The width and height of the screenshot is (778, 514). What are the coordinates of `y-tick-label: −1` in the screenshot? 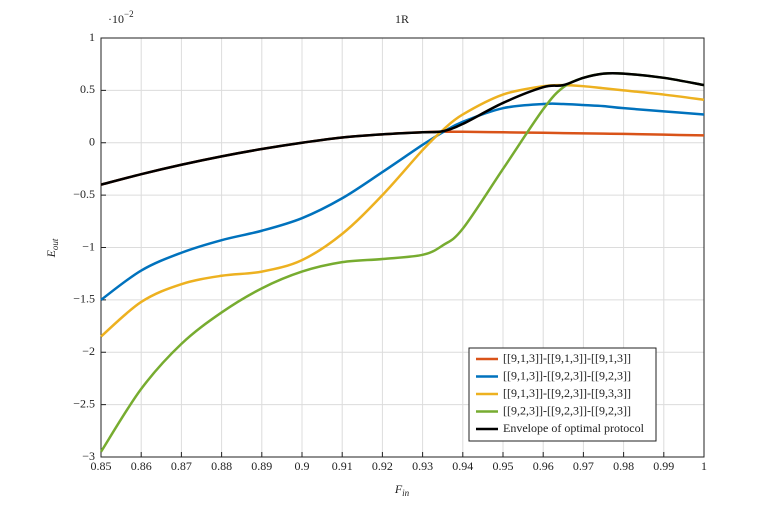 It's located at (88, 246).